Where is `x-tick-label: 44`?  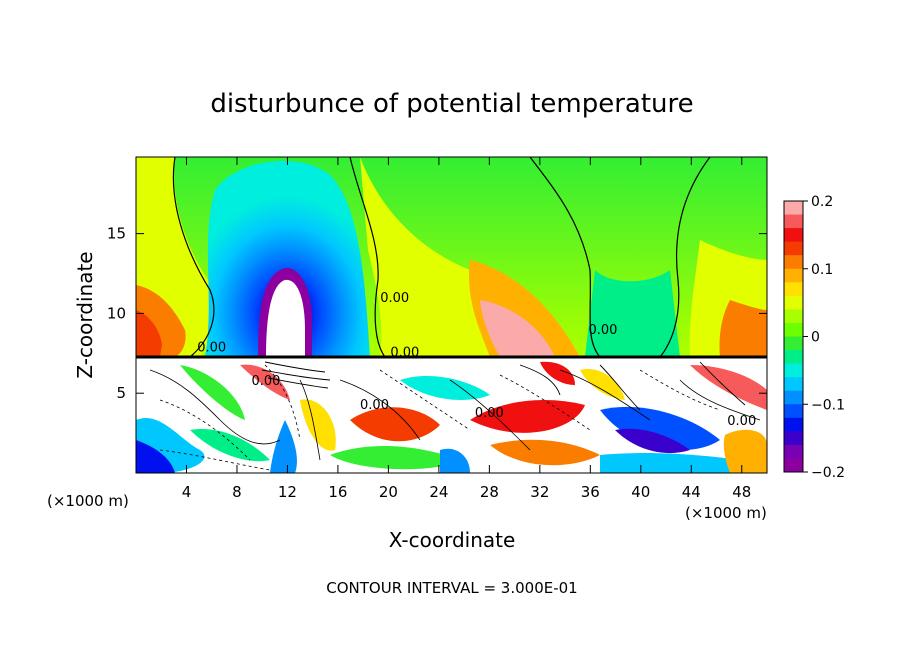
x-tick-label: 44 is located at coordinates (691, 492).